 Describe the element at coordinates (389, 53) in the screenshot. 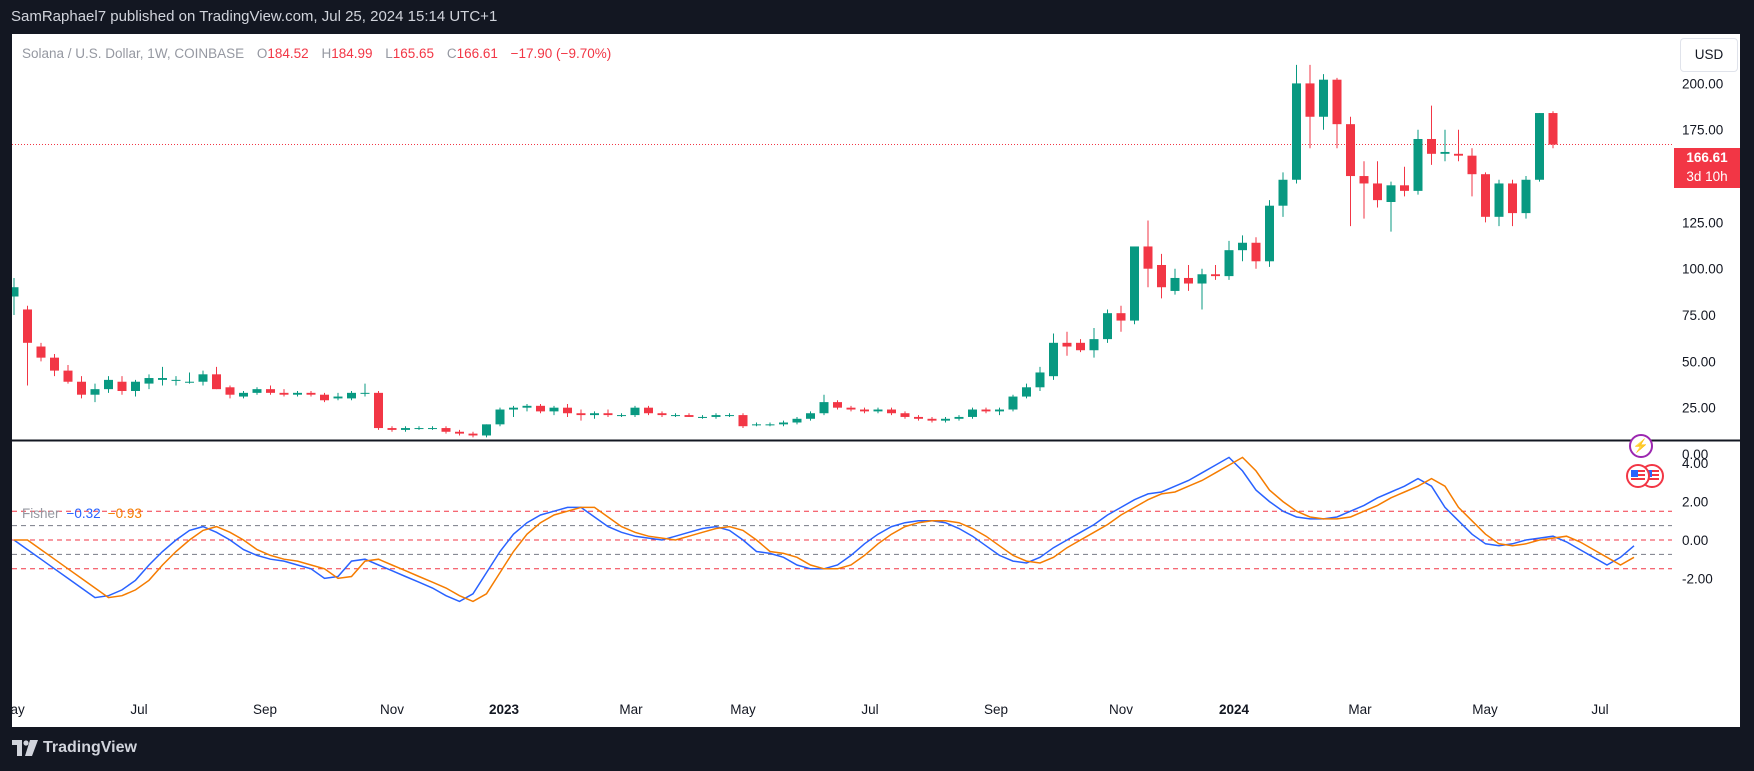

I see `low-label: L` at that location.